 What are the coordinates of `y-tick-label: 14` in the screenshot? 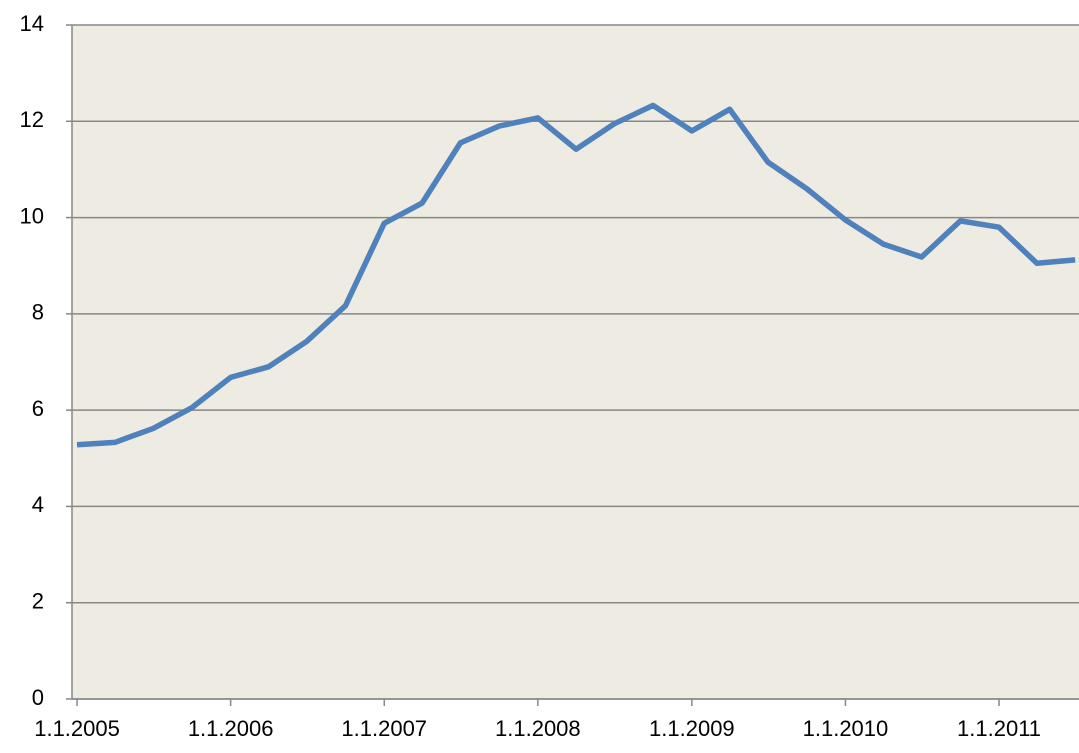 It's located at (32, 23).